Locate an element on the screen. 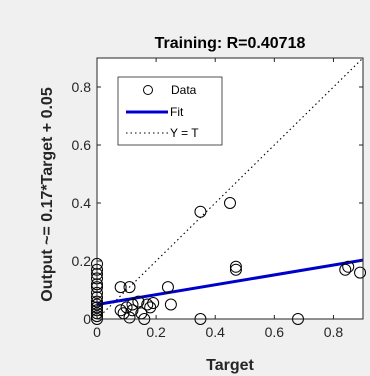 This screenshot has height=376, width=370. x-tick-label: 0.8 is located at coordinates (334, 332).